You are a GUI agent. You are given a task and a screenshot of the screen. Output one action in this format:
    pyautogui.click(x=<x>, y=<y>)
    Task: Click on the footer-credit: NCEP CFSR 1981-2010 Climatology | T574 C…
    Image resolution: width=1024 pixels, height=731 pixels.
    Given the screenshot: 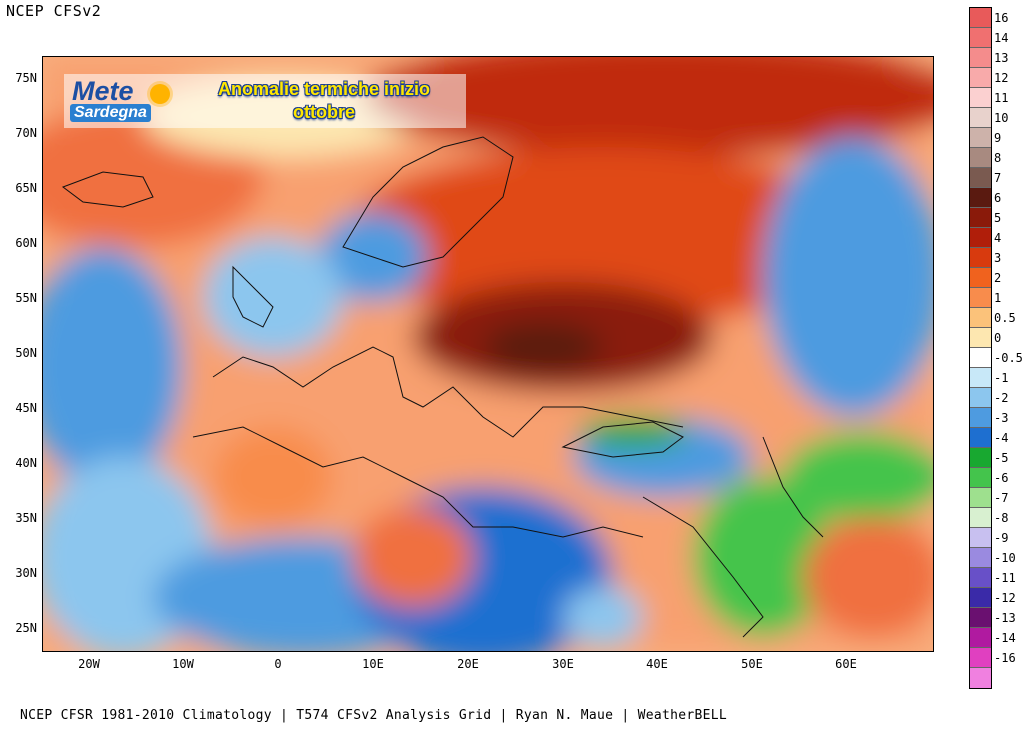 What is the action you would take?
    pyautogui.click(x=374, y=715)
    